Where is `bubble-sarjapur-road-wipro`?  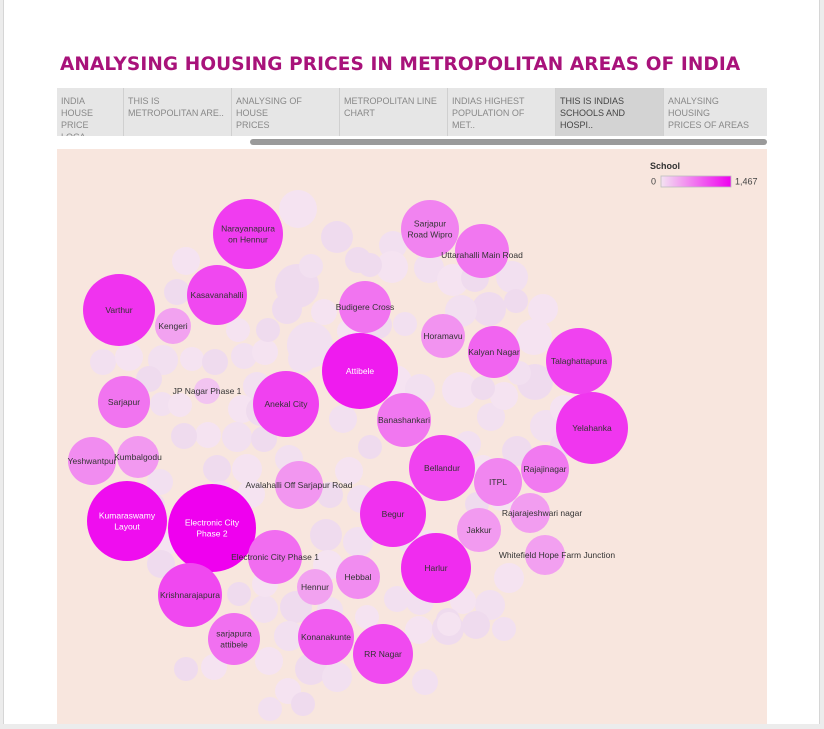 bubble-sarjapur-road-wipro is located at coordinates (430, 229).